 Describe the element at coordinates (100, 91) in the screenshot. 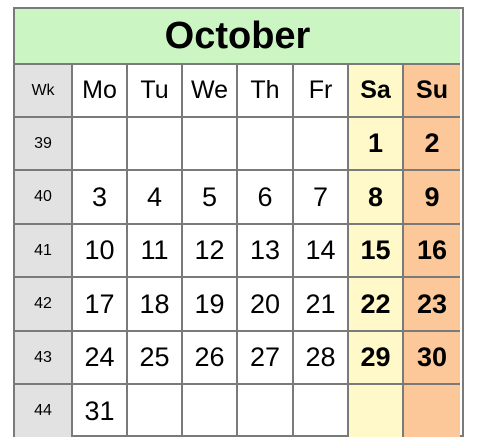

I see `header-monday: Mo` at that location.